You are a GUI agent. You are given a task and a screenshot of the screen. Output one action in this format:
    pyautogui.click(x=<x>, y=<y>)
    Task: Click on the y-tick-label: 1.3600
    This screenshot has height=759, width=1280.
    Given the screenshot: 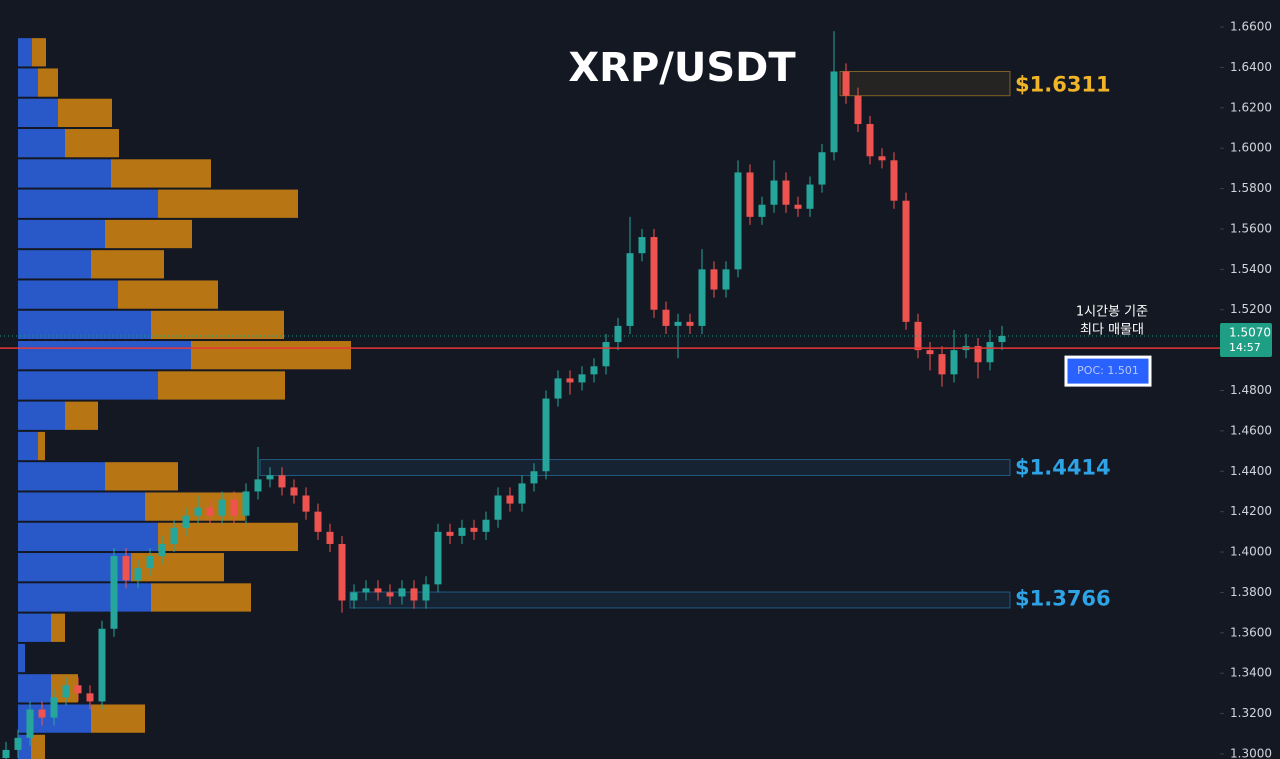 What is the action you would take?
    pyautogui.click(x=1251, y=632)
    